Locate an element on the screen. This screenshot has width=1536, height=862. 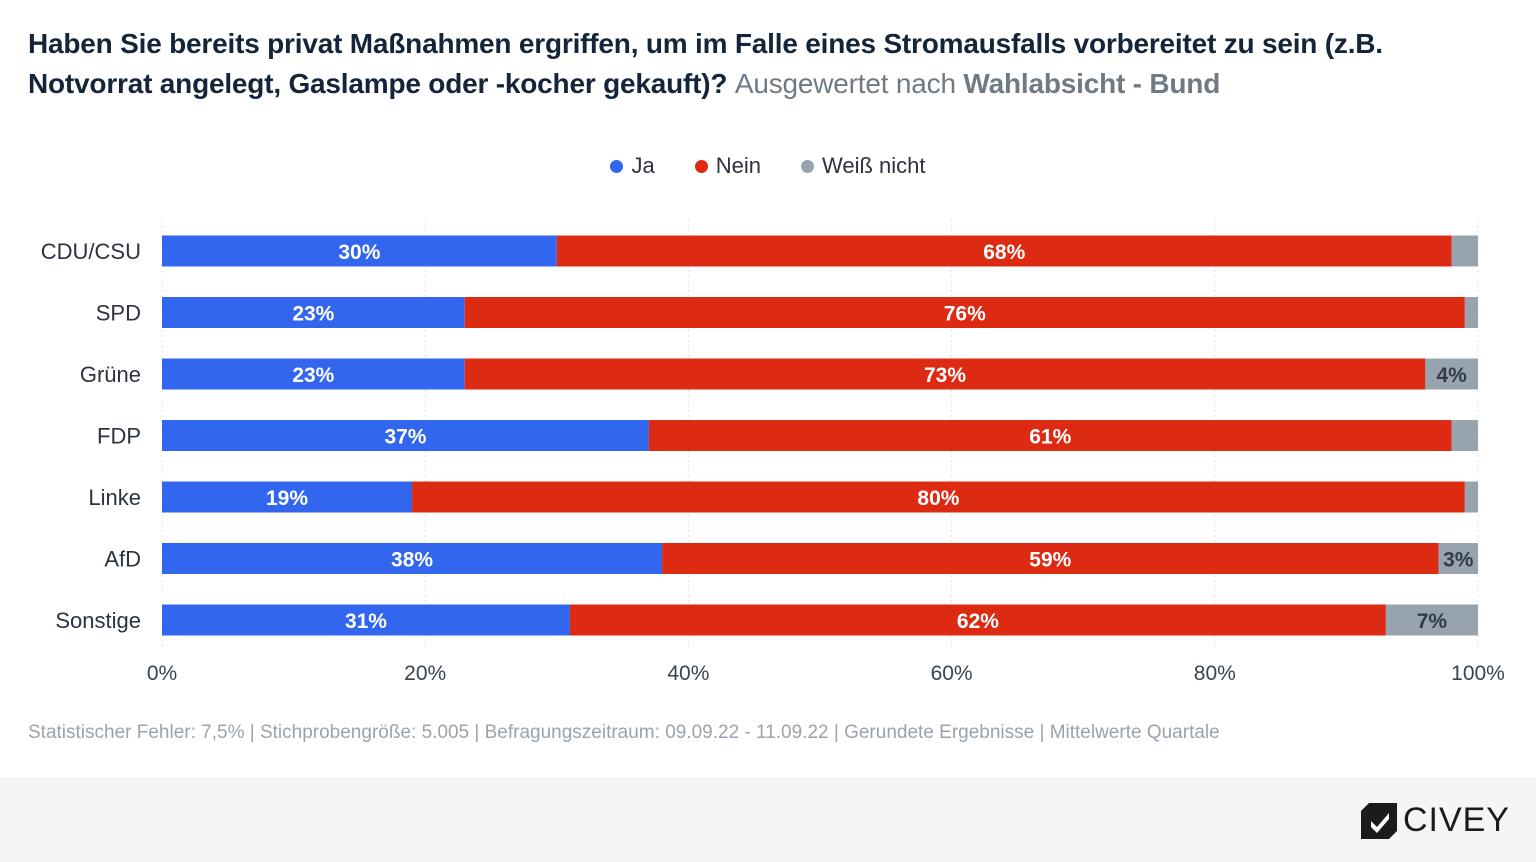
legend-item-nein: Nein is located at coordinates (727, 166).